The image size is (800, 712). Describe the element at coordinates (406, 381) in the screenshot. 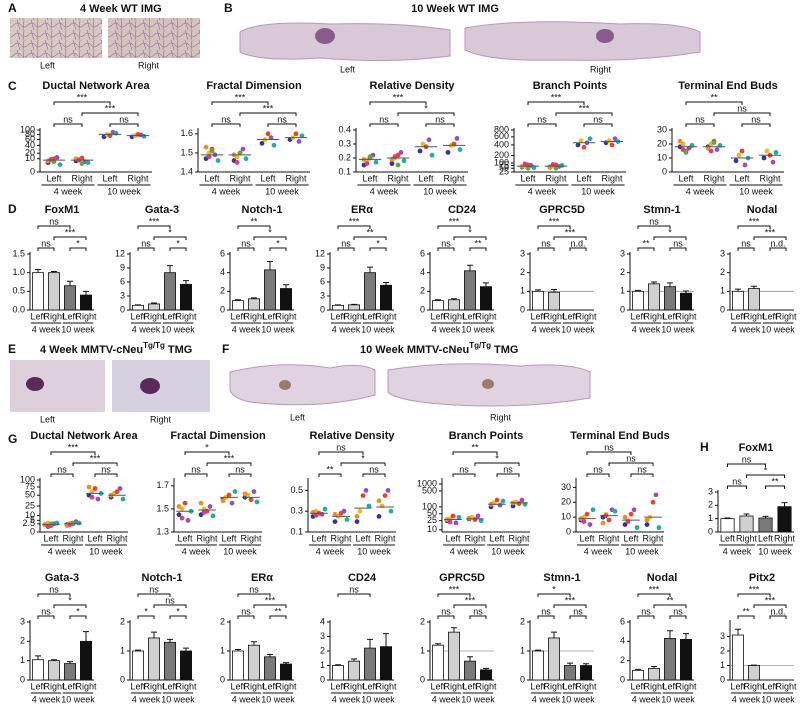

I see `panel-f: F 10 Week MMTV-cNeuTg/Tg TMG Left Right` at that location.